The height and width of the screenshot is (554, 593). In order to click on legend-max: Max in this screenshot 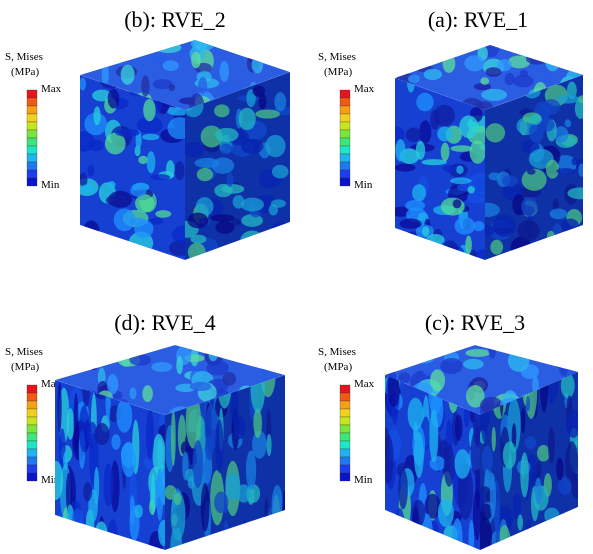, I will do `click(364, 89)`.